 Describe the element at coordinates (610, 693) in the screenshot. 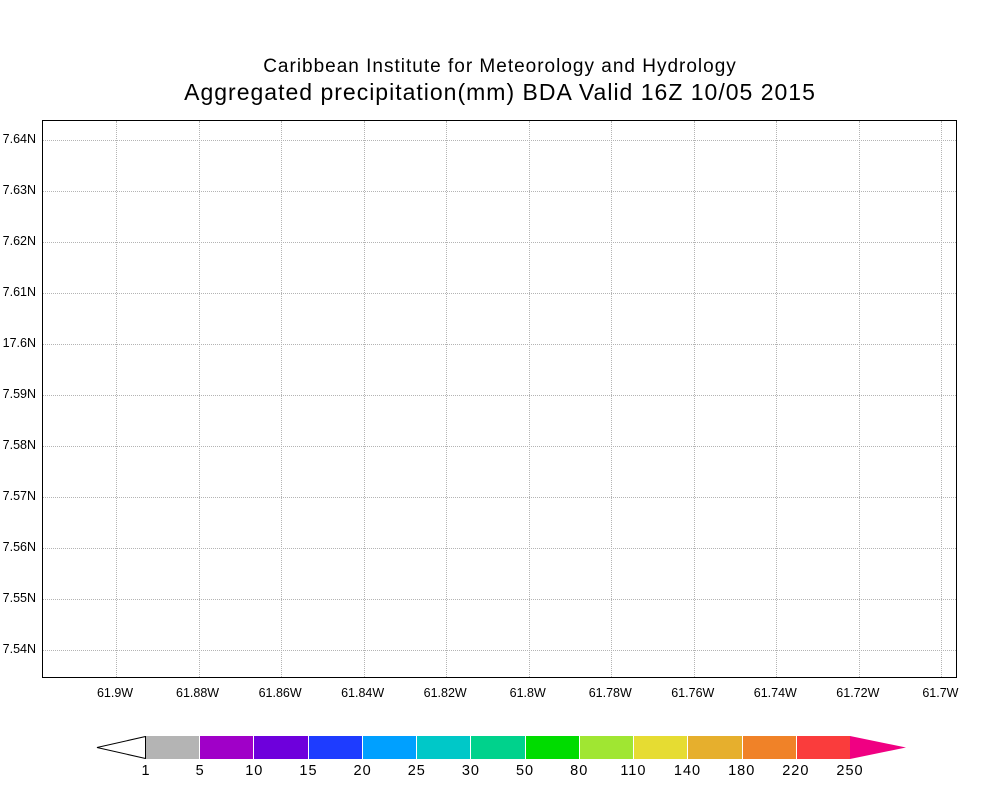

I see `x-tick-label: 61.78W` at that location.